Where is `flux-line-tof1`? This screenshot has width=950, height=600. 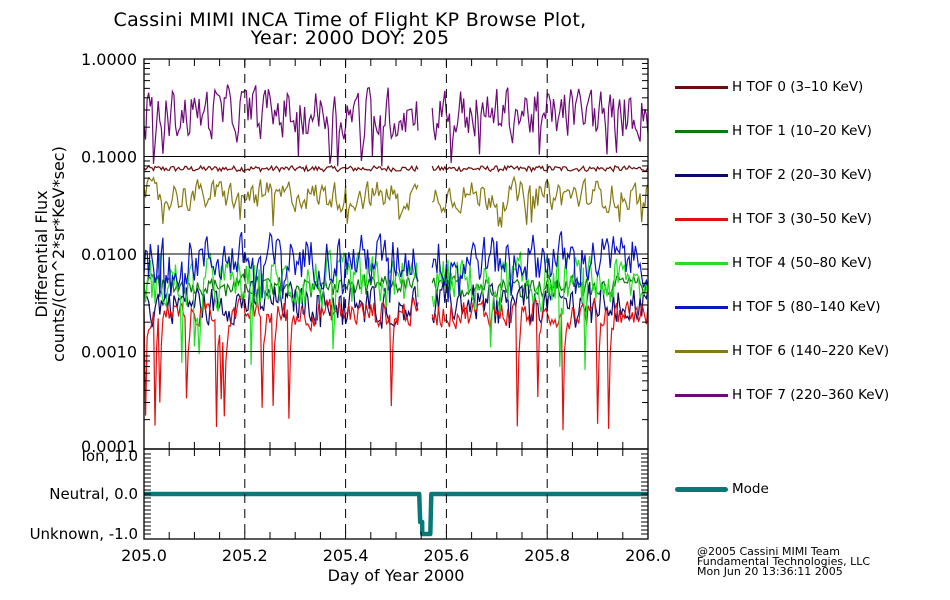 flux-line-tof1 is located at coordinates (540, 286).